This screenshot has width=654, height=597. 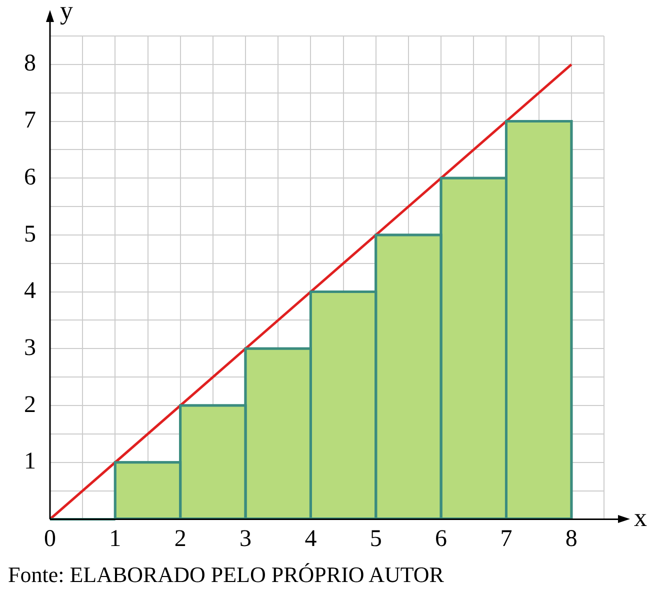 I want to click on x-tick-label: 3, so click(x=246, y=539).